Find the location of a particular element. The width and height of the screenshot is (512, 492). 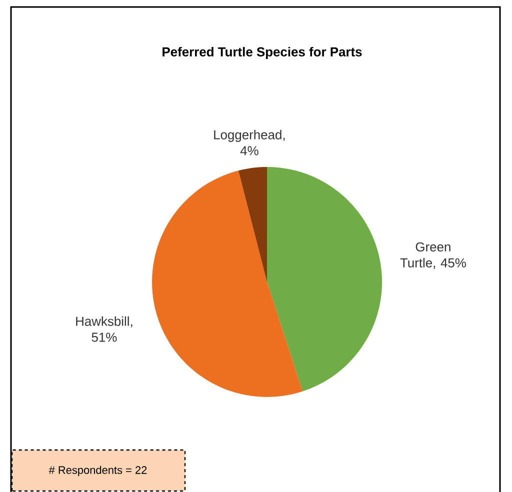

data-label: , 45% is located at coordinates (450, 263).